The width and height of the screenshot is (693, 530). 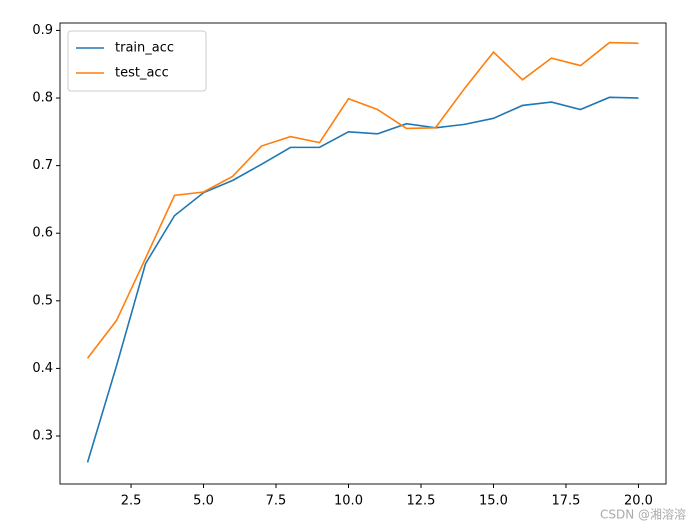 I want to click on x-tick-label: 12.5, so click(x=421, y=501).